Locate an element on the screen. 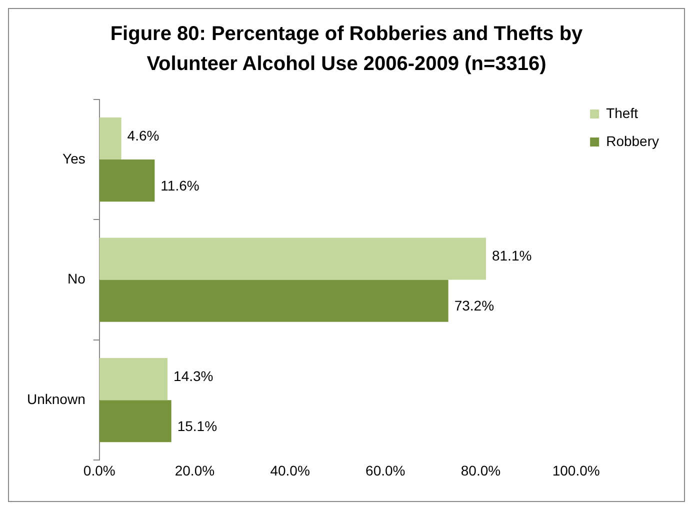 Image resolution: width=693 pixels, height=510 pixels. y-tick-label: Yes is located at coordinates (74, 158).